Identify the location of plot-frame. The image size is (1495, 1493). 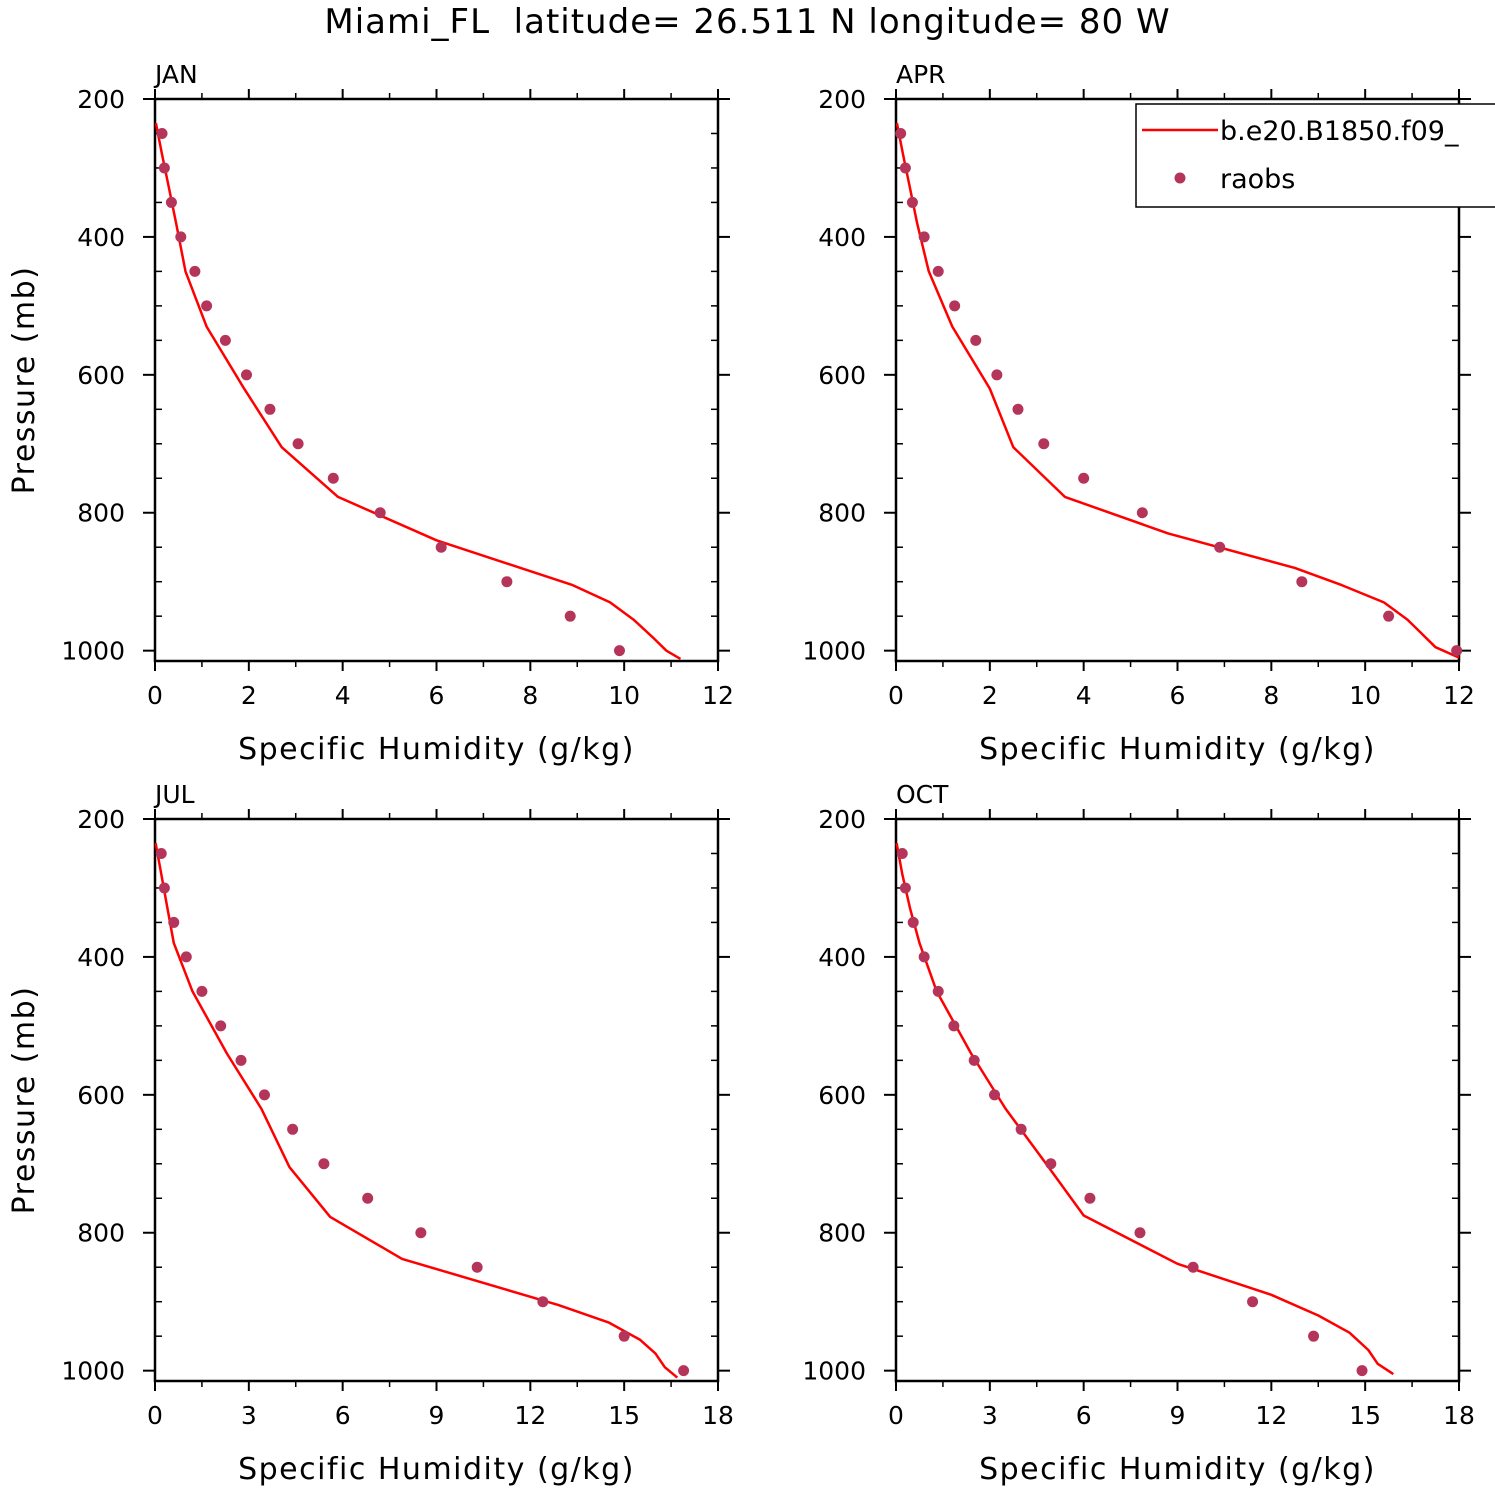
(436, 1100).